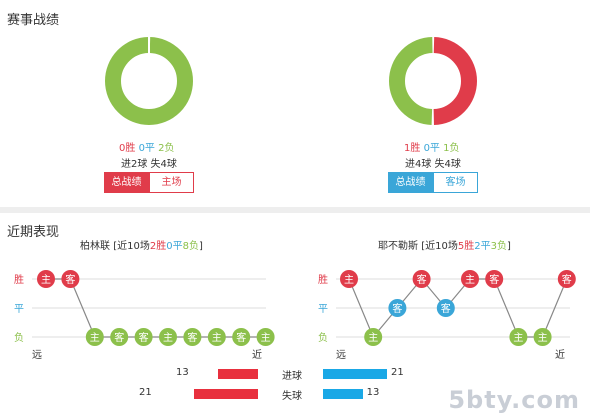  What do you see at coordinates (343, 394) in the screenshot?
I see `goals-against-right-bar` at bounding box center [343, 394].